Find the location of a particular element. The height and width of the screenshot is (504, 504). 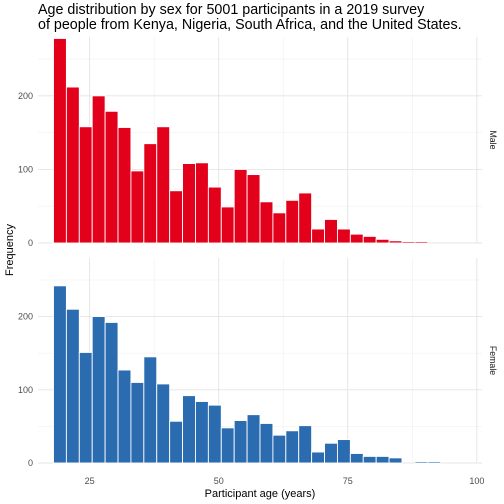

x-tick-label: 25 is located at coordinates (90, 481).